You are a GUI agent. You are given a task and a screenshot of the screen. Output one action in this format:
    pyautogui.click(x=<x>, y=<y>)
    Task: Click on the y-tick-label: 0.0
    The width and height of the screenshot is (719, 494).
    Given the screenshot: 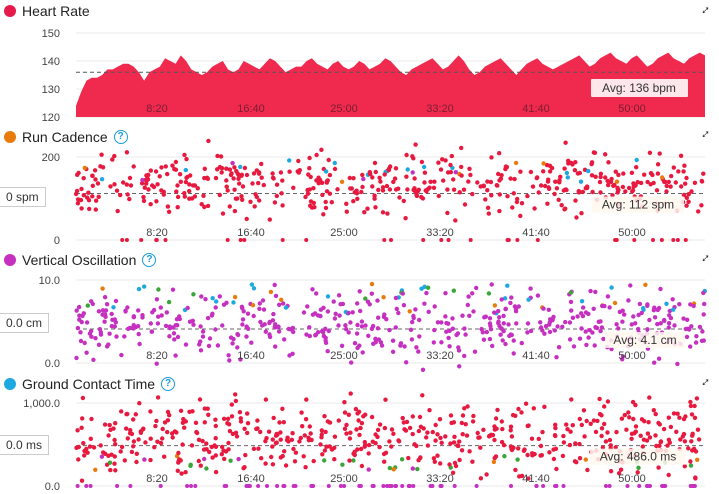 What is the action you would take?
    pyautogui.click(x=52, y=364)
    